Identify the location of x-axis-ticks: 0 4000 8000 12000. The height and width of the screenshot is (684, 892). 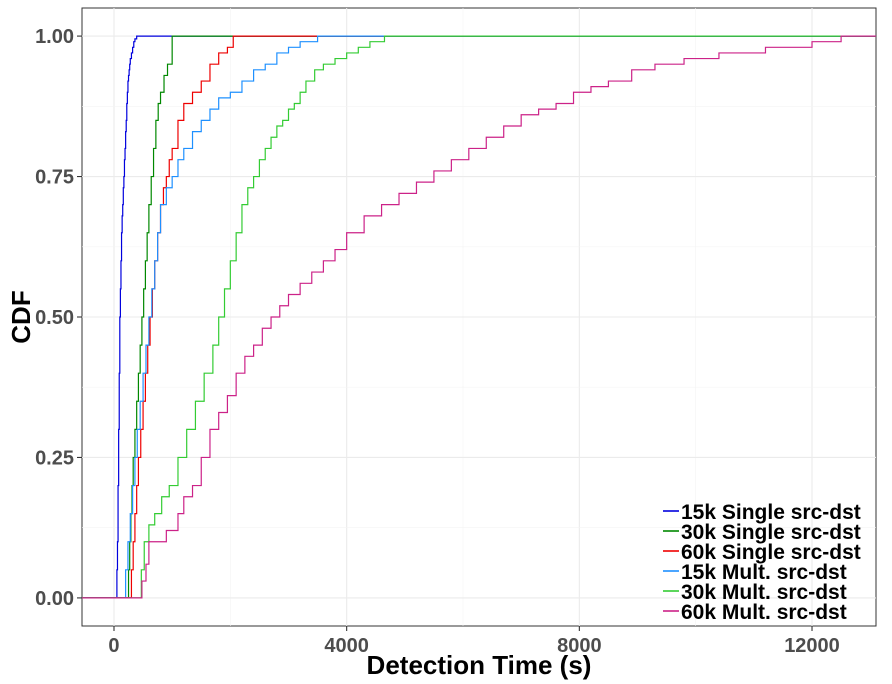
(474, 641).